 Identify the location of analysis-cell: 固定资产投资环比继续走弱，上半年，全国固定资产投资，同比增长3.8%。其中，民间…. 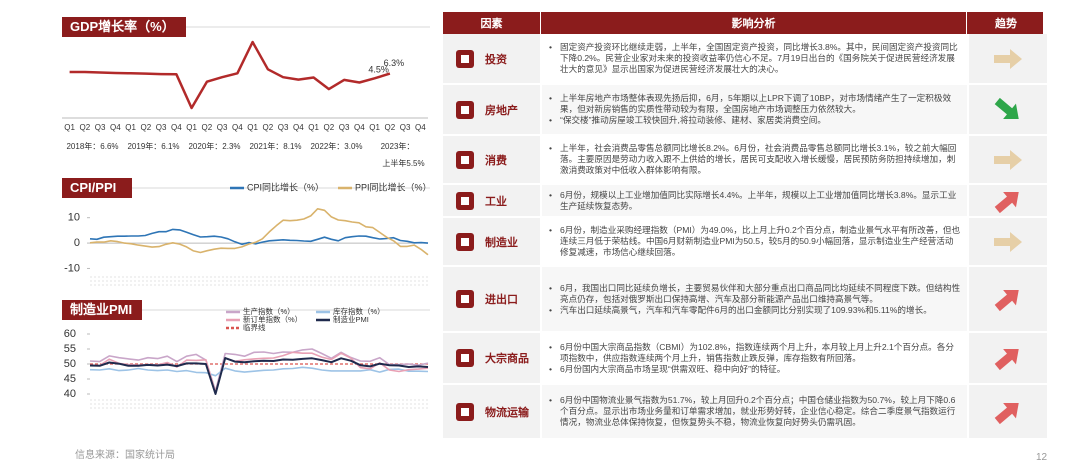
(754, 58).